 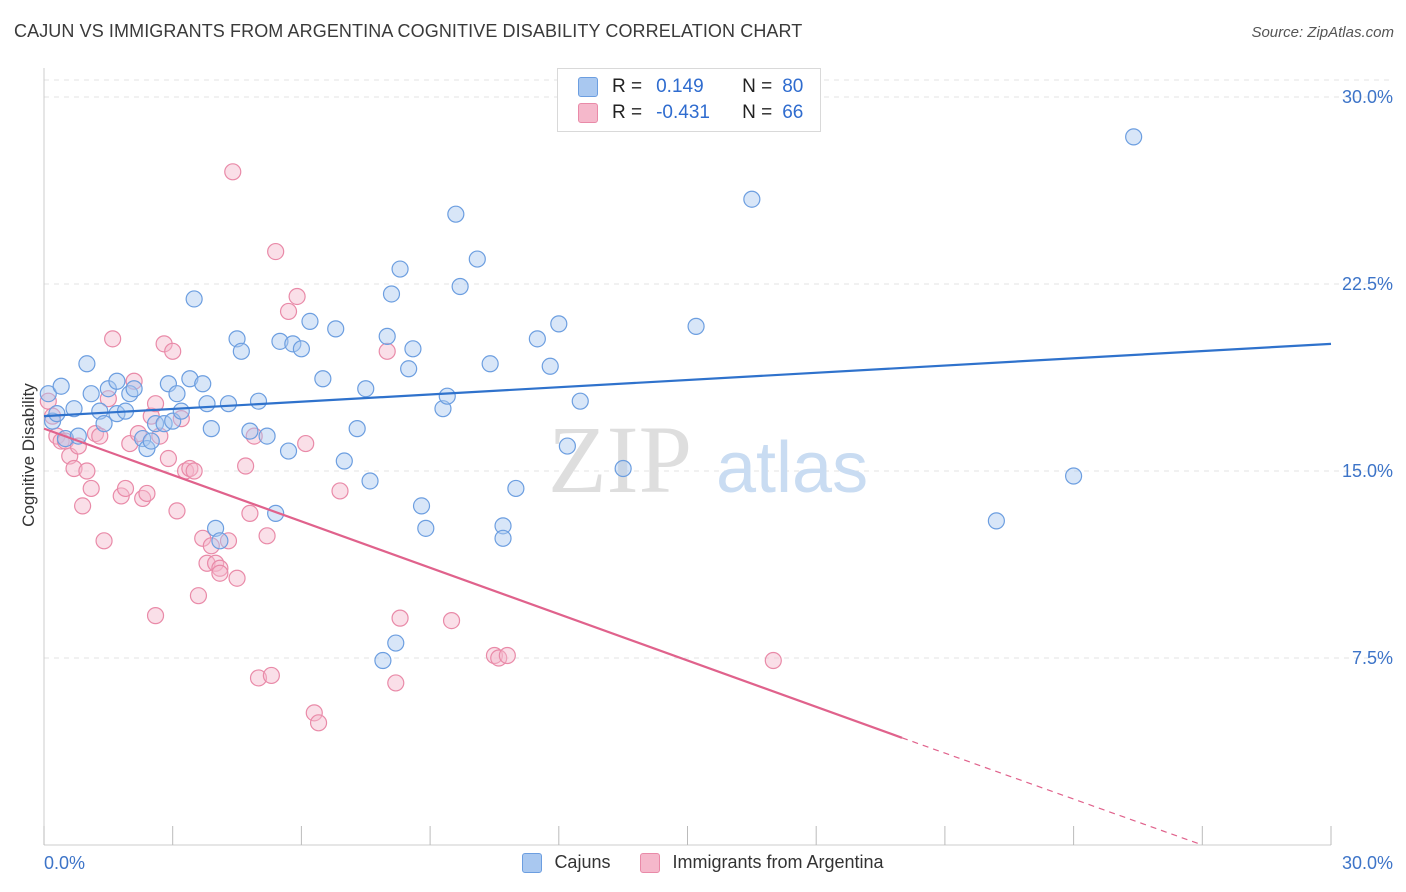 What do you see at coordinates (1322, 32) in the screenshot?
I see `source-credit: Source: ZipAtlas.com` at bounding box center [1322, 32].